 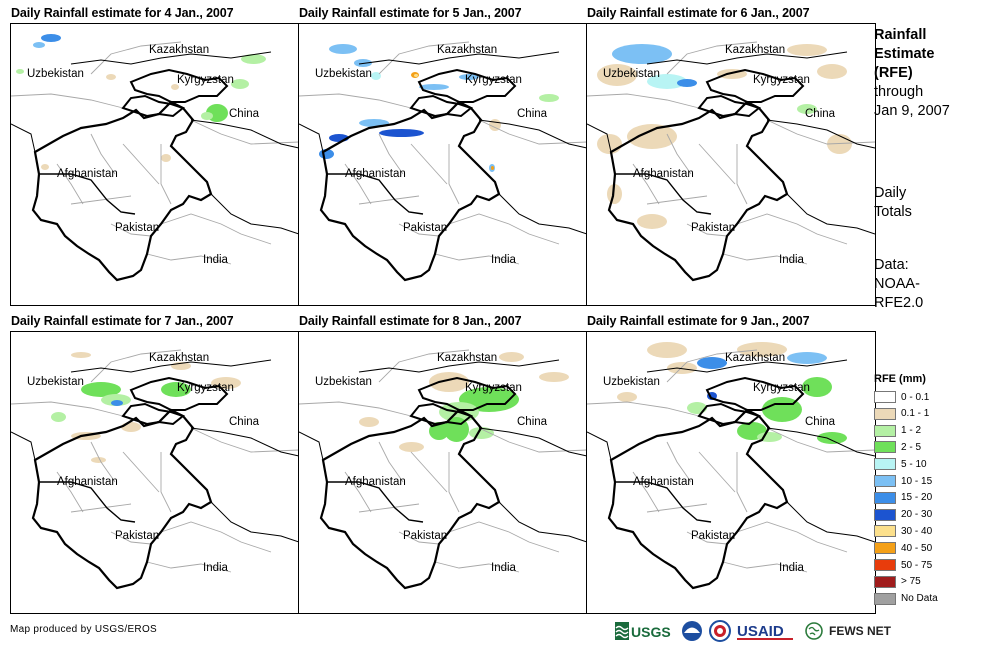 I want to click on side-data-line: RFE2.0, so click(x=899, y=303).